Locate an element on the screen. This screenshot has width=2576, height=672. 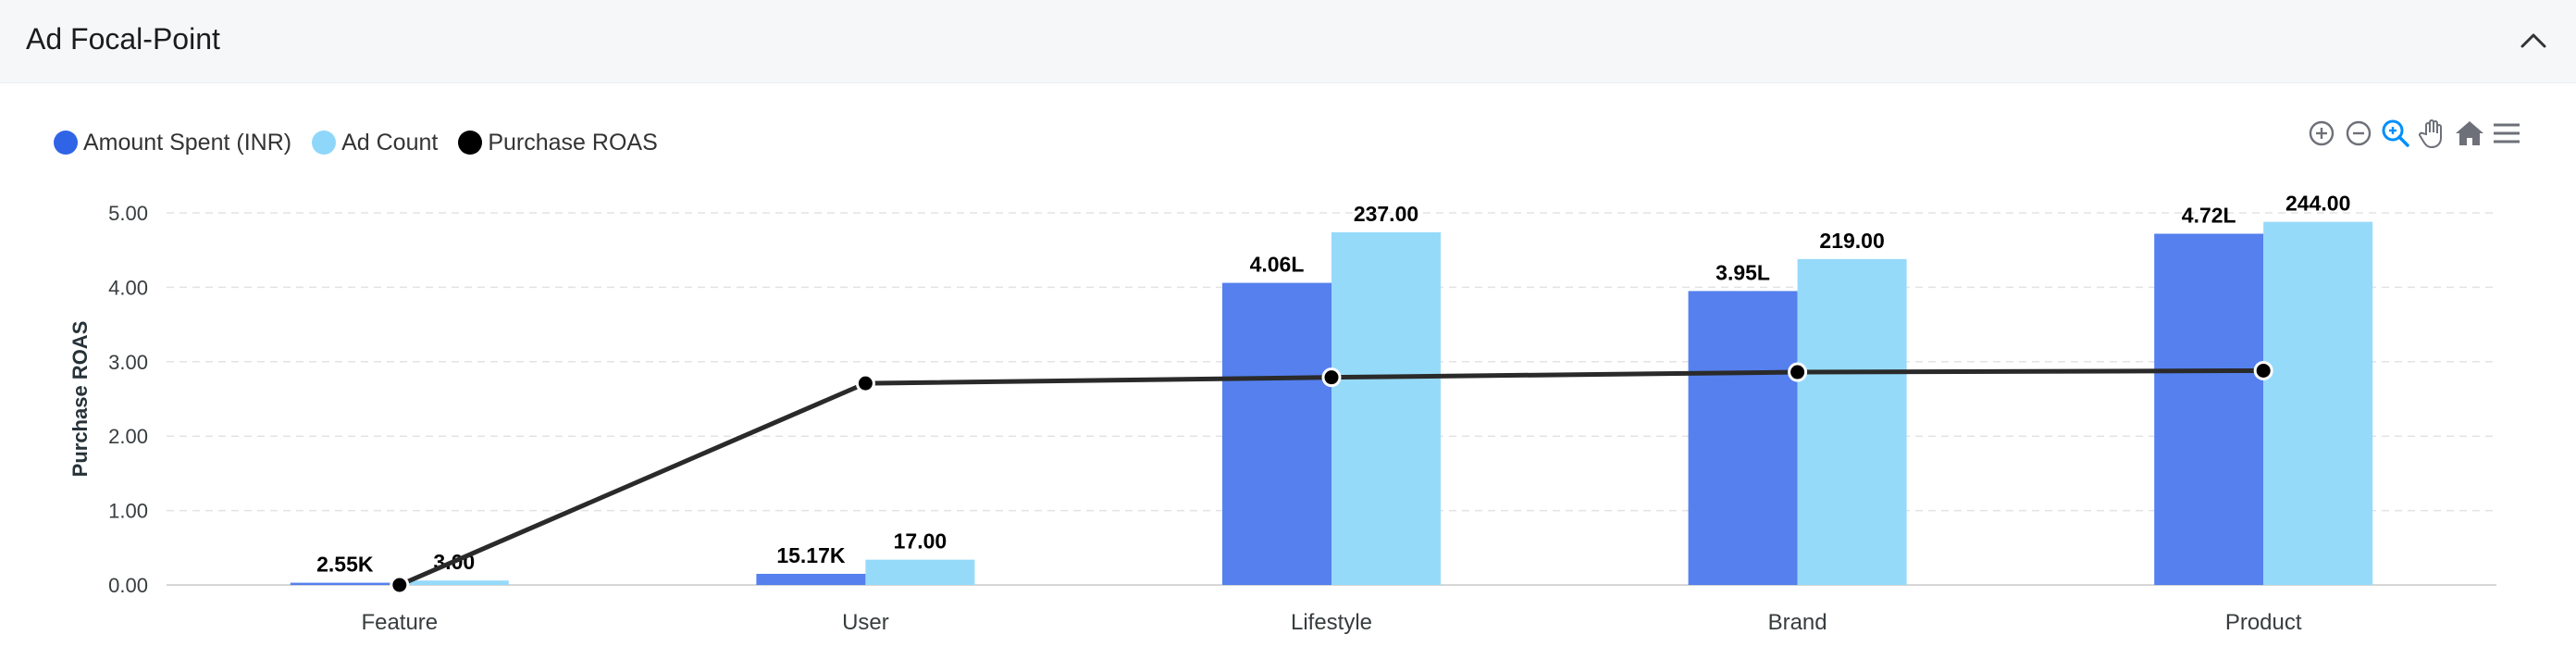
data-label: 4.06L is located at coordinates (1277, 265).